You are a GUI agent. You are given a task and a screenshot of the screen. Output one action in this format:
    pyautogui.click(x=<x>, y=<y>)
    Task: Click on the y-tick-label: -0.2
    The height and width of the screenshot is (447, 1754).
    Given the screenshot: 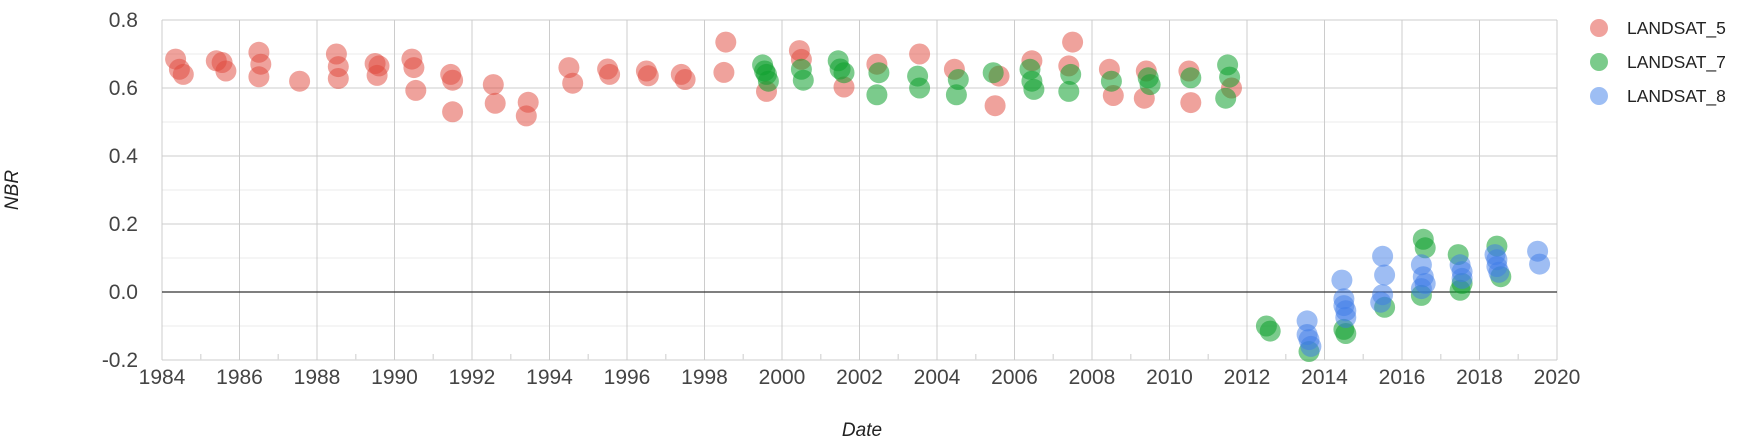 What is the action you would take?
    pyautogui.click(x=120, y=360)
    